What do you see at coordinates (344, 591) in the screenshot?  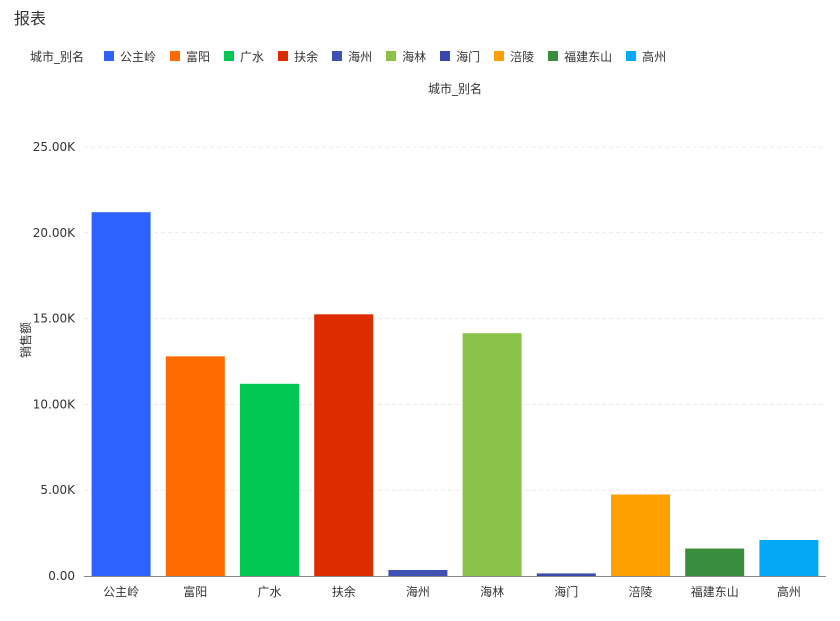 I see `x-tick-label: 扶余` at bounding box center [344, 591].